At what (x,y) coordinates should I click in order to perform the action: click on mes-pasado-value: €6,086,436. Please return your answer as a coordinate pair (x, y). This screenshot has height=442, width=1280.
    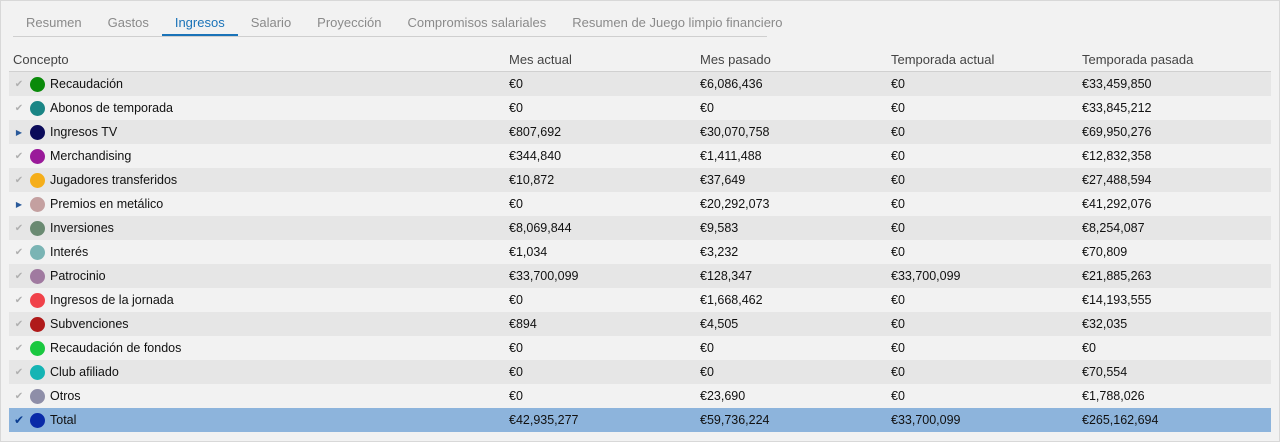
    Looking at the image, I should click on (731, 84).